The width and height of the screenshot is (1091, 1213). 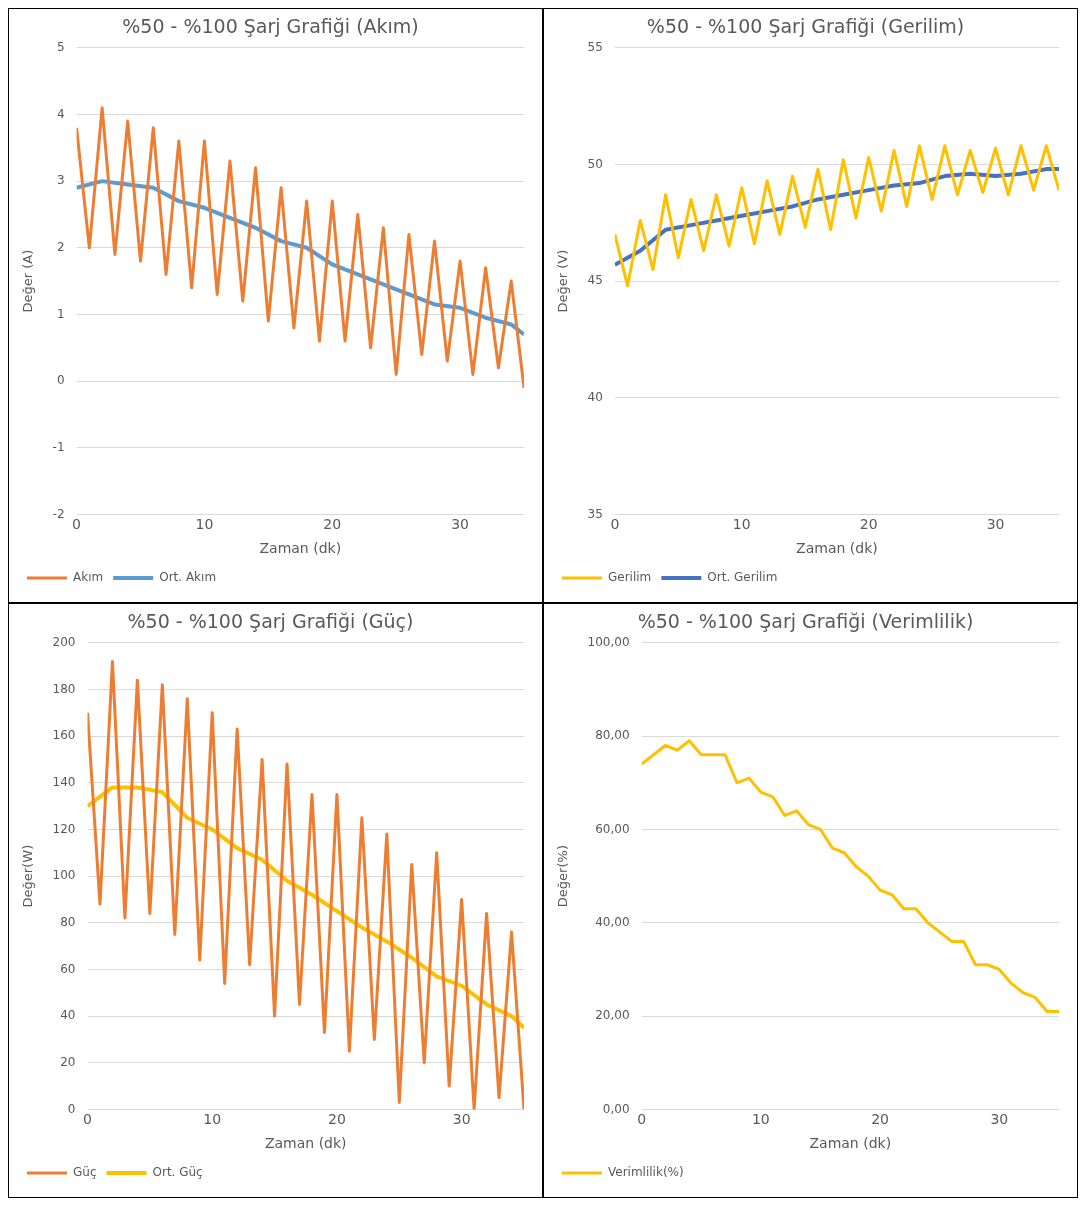 What do you see at coordinates (612, 828) in the screenshot?
I see `y-tick-label: 60,00` at bounding box center [612, 828].